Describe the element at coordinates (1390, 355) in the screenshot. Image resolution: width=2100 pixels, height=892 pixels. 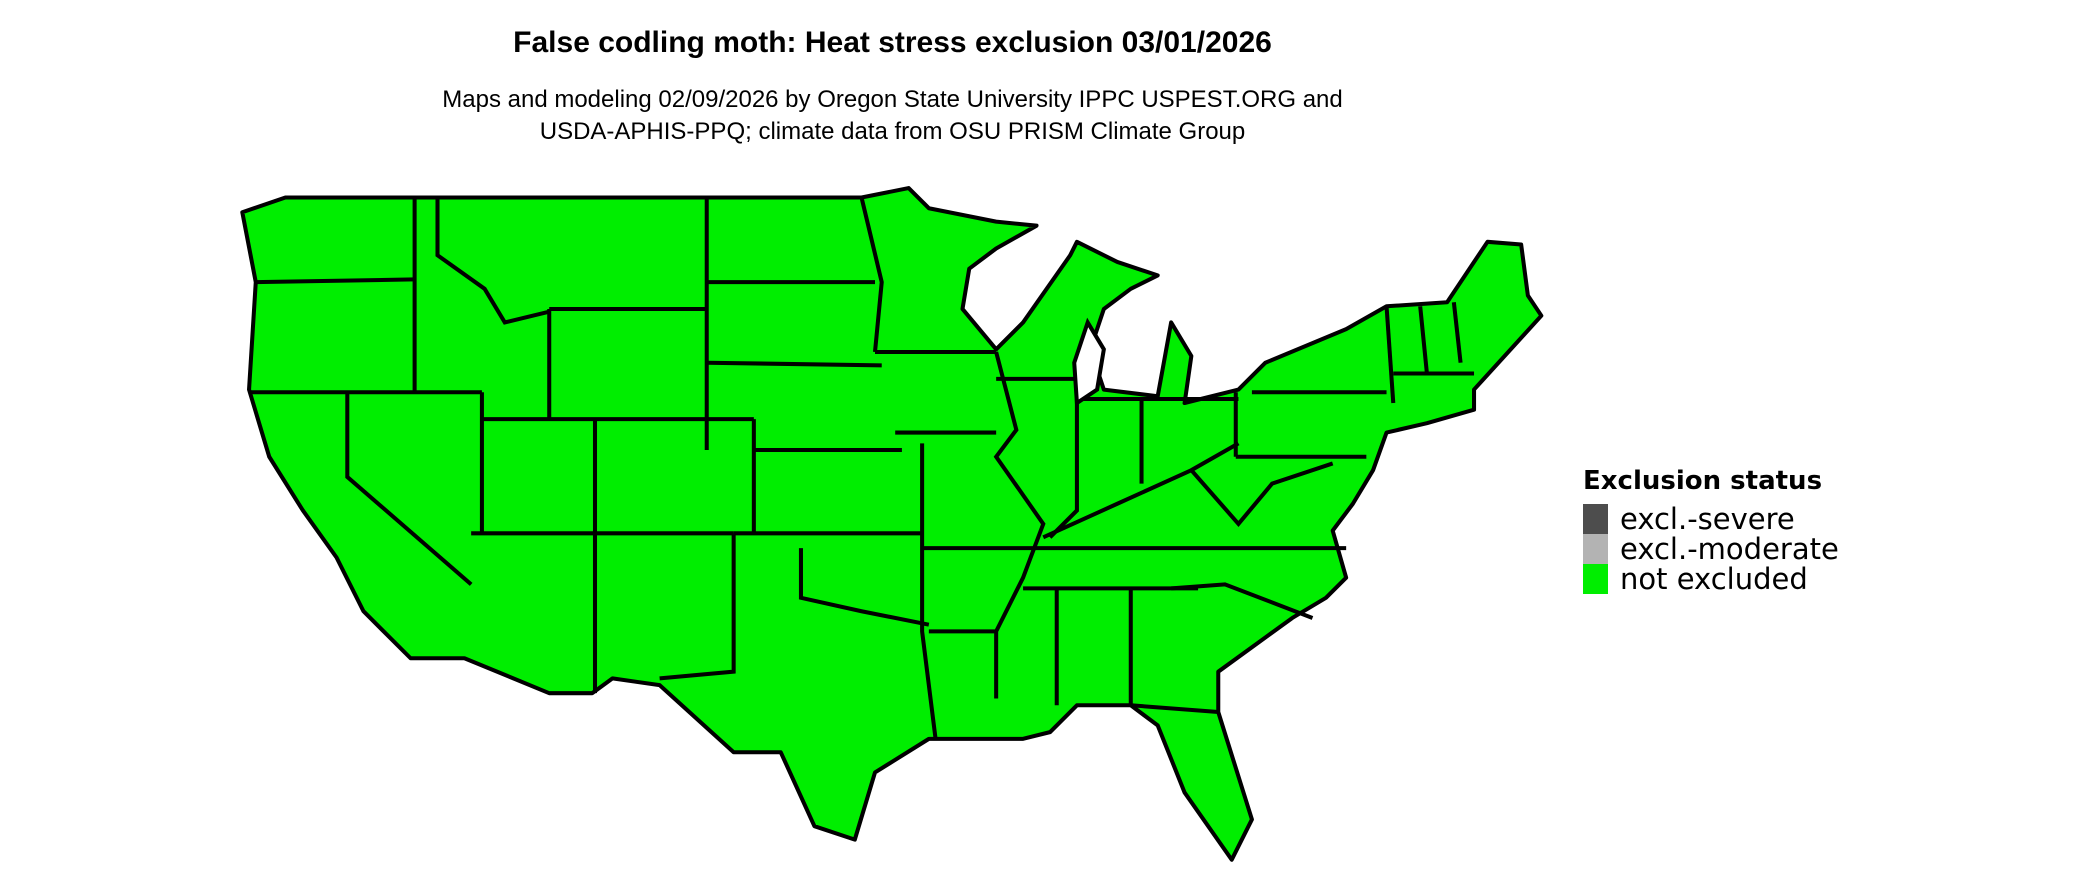
I see `border-ny-east` at that location.